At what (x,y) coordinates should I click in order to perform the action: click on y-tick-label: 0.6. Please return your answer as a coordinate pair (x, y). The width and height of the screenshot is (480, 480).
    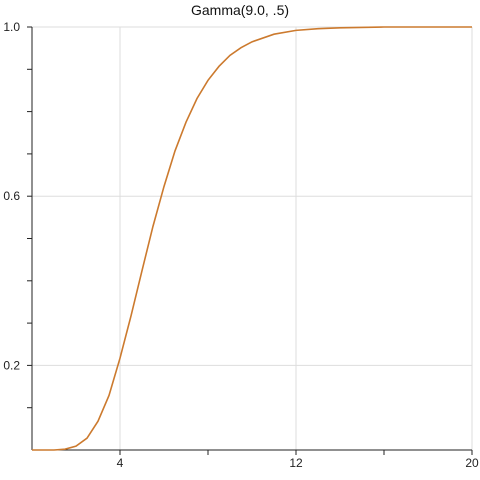
    Looking at the image, I should click on (11, 196).